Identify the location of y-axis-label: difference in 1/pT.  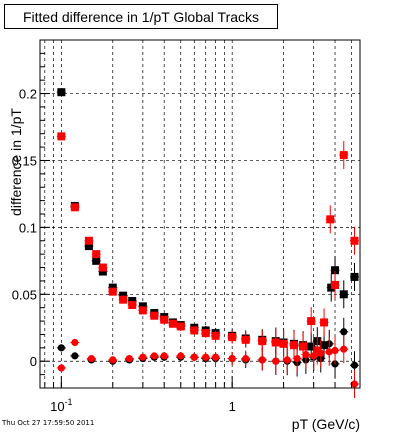
(16, 162).